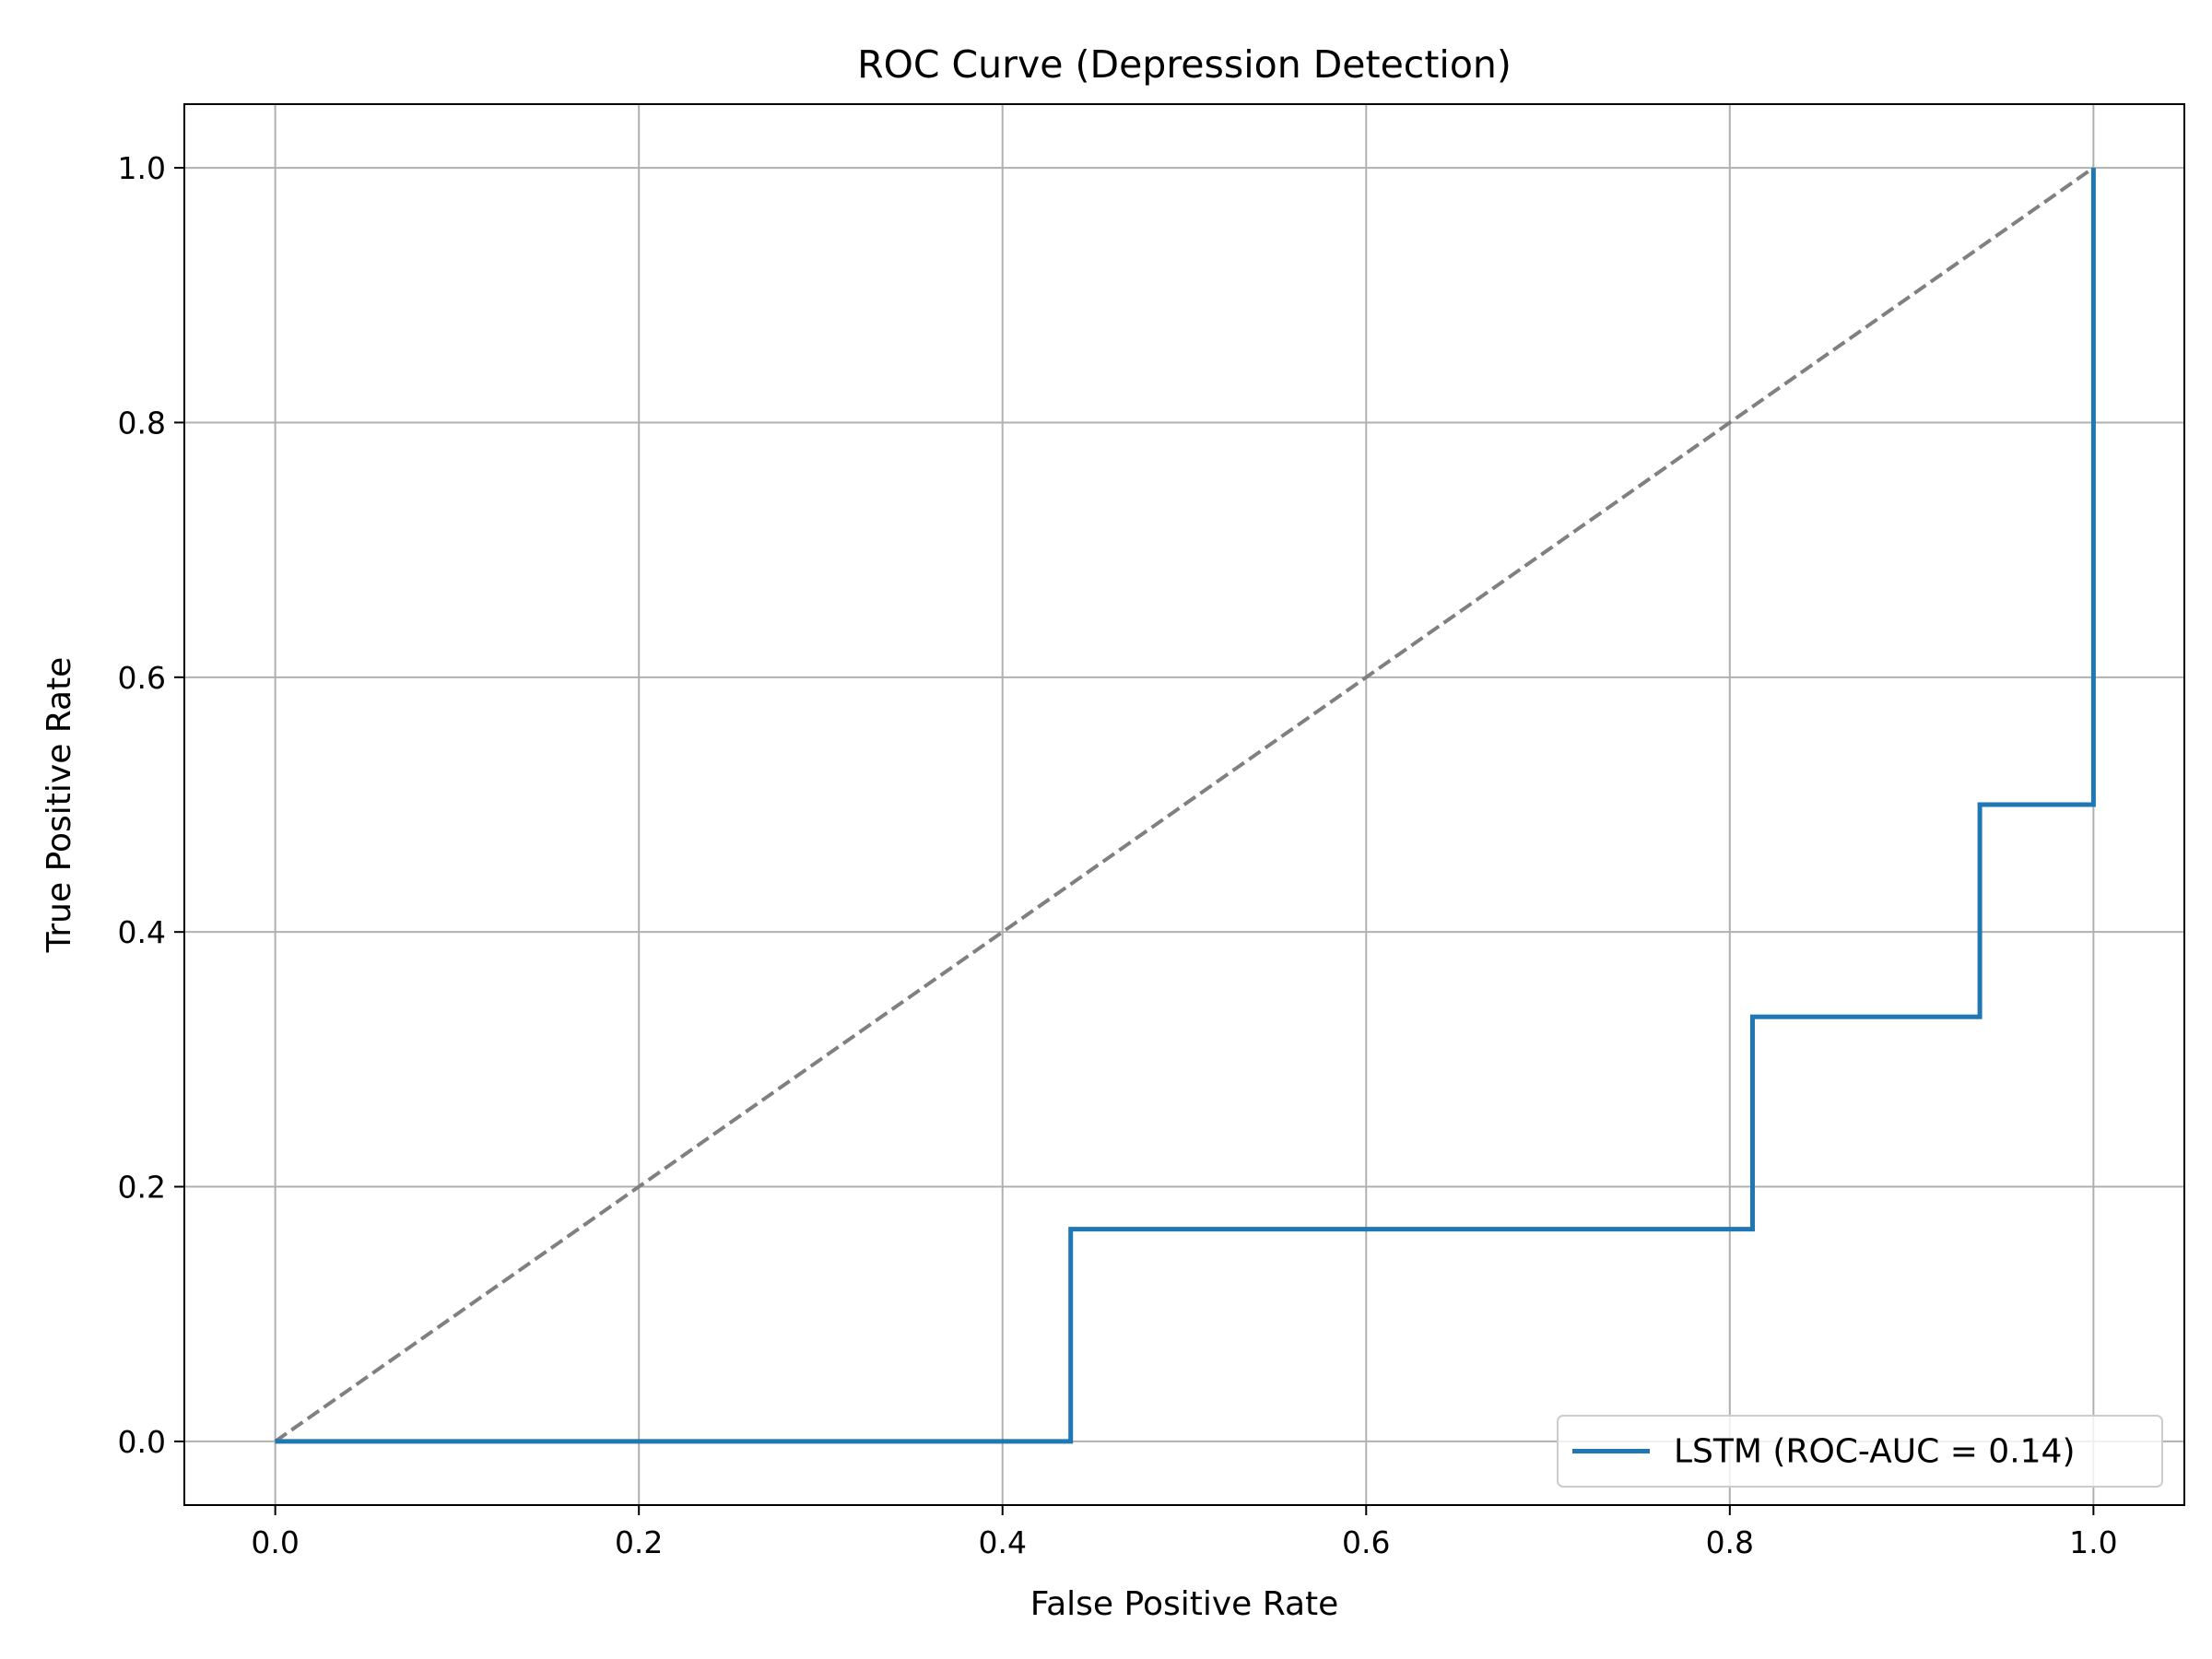  Describe the element at coordinates (1184, 1604) in the screenshot. I see `x-axis-label: False Positive Rate` at that location.